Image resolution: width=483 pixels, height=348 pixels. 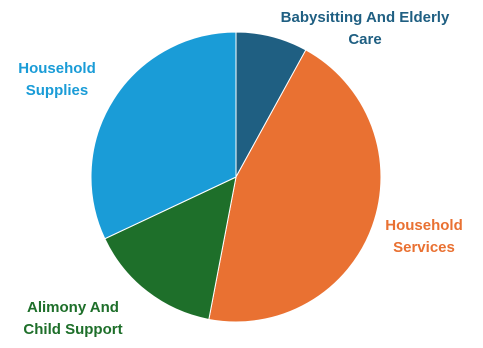 What do you see at coordinates (72, 318) in the screenshot?
I see `slice-label: Alimony And Child Support` at bounding box center [72, 318].